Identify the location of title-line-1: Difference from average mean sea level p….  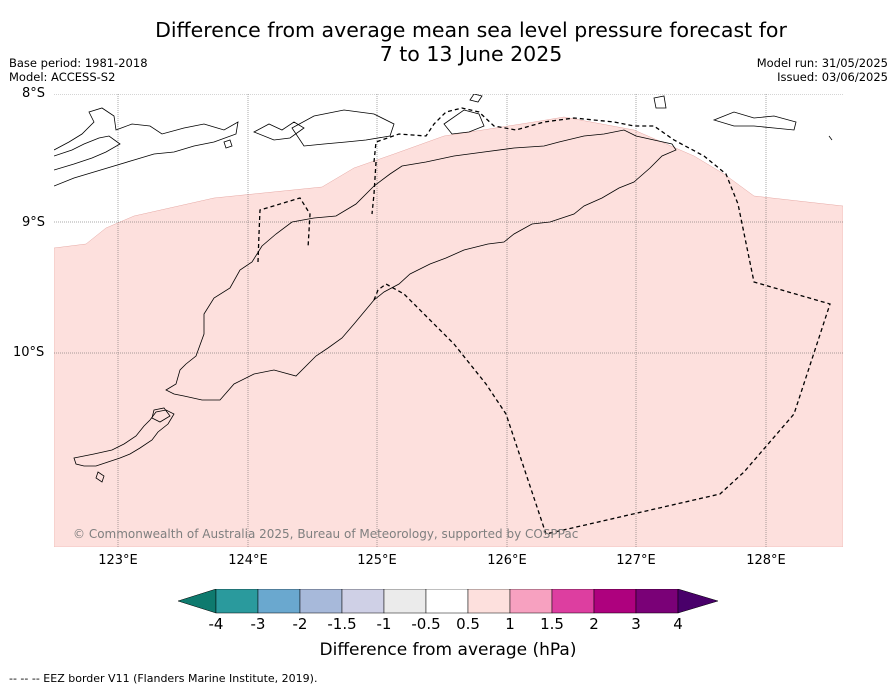
(471, 30).